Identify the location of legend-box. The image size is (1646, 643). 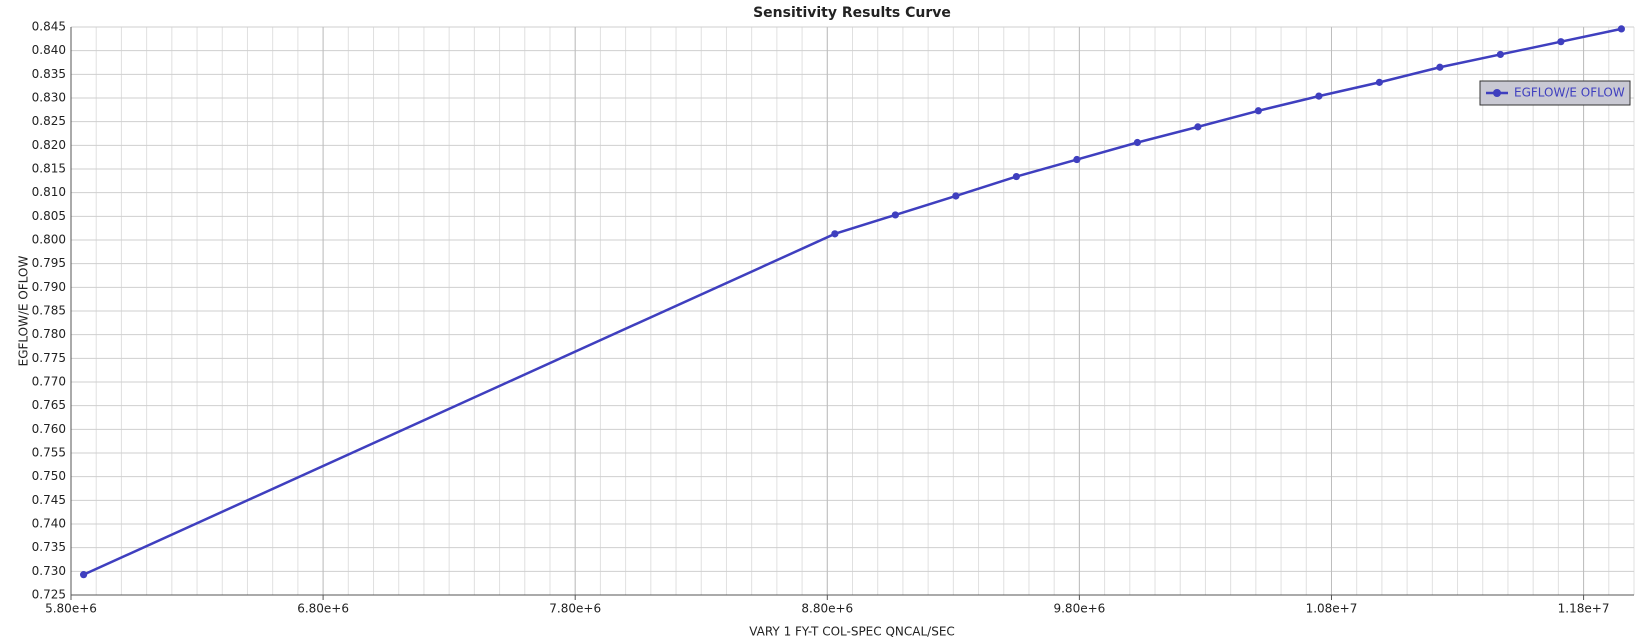
(1555, 93).